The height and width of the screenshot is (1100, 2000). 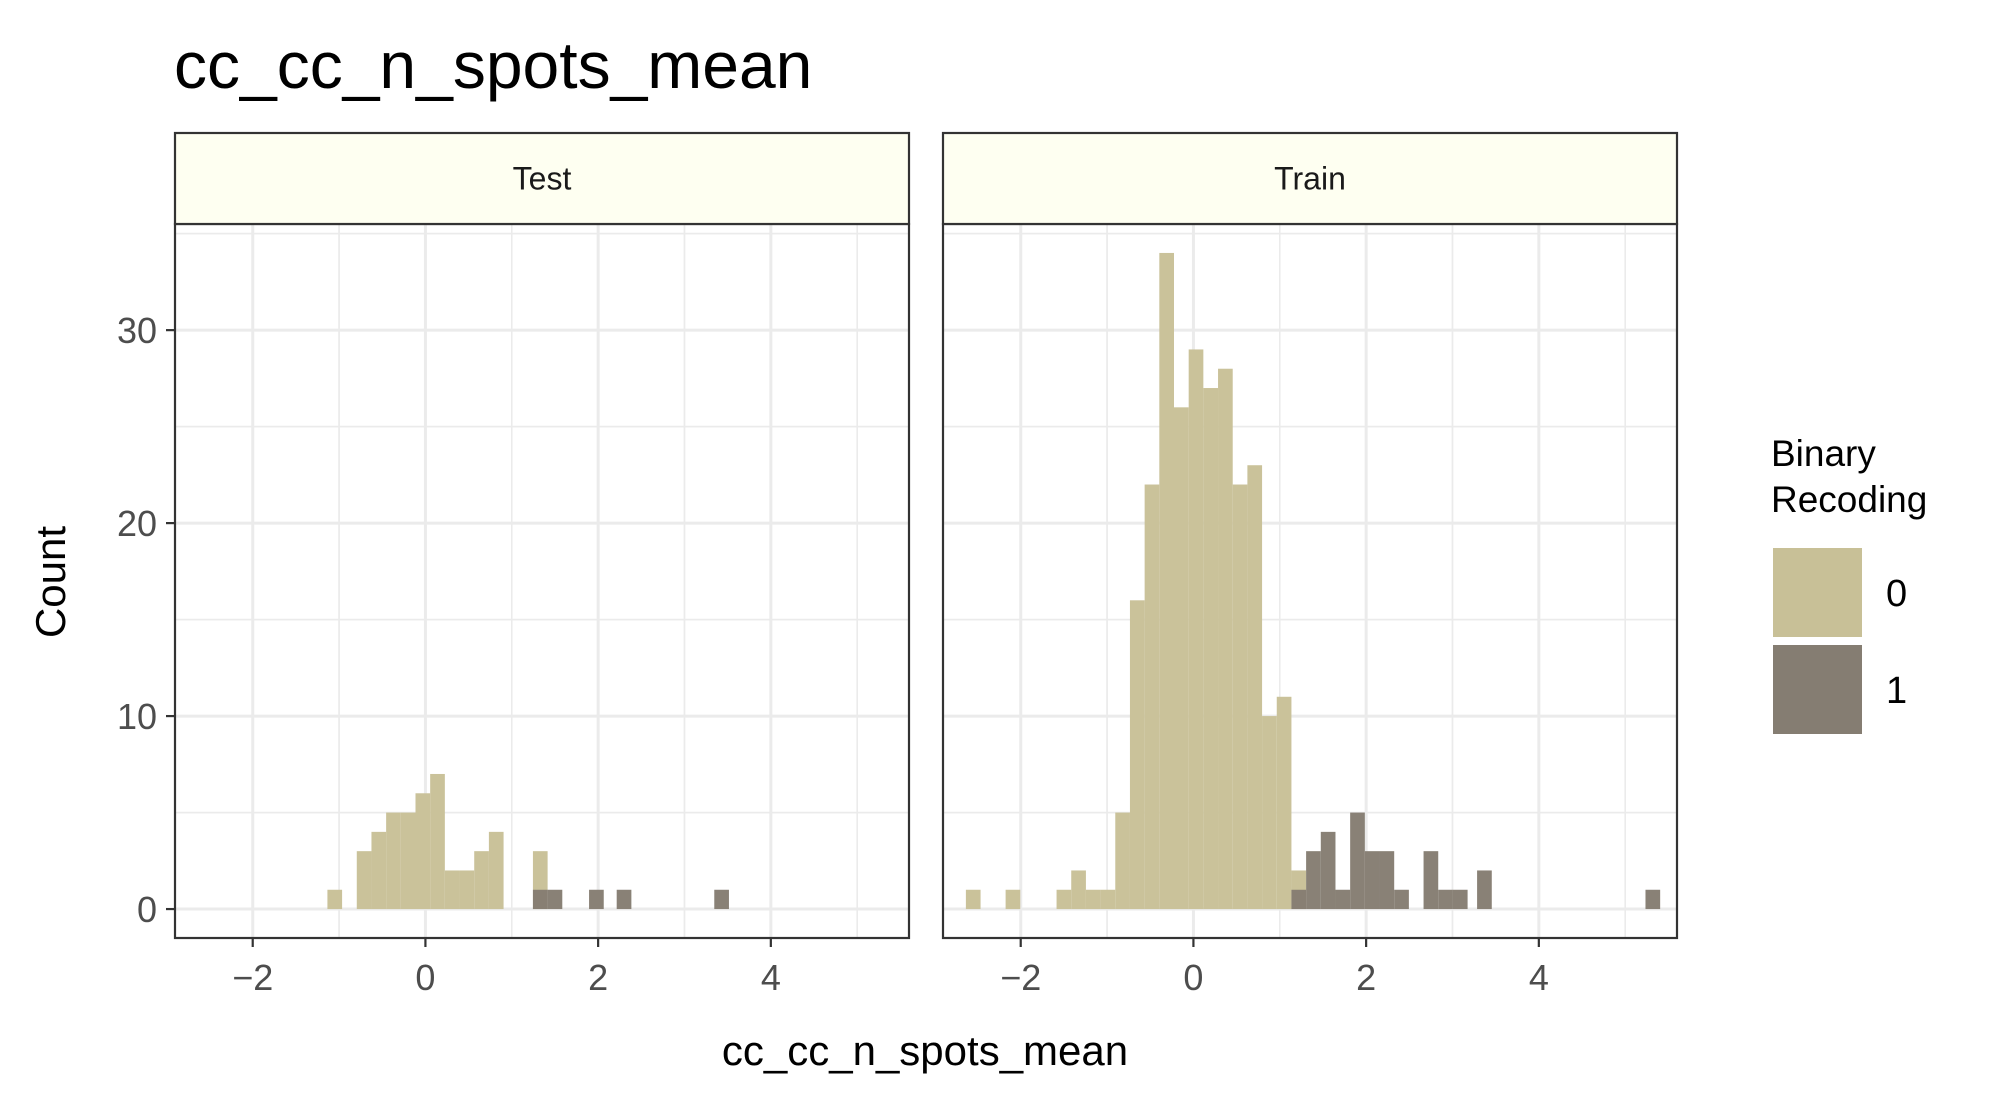 I want to click on legend: Binary Recoding 0 1, so click(x=1849, y=583).